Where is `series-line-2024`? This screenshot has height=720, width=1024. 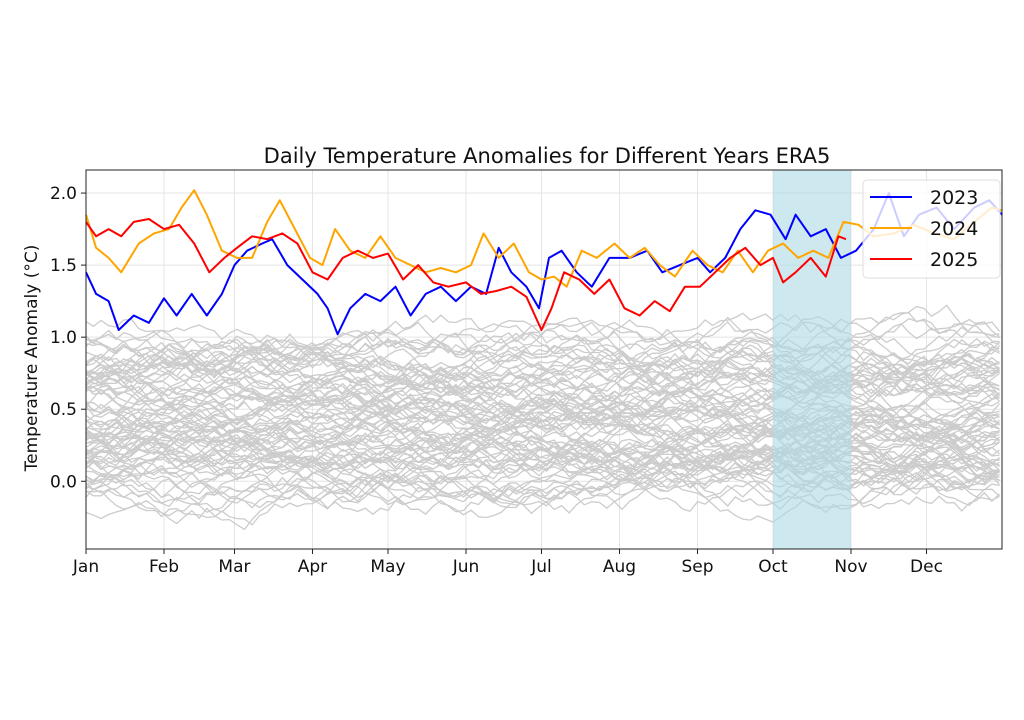
series-line-2024 is located at coordinates (544, 238).